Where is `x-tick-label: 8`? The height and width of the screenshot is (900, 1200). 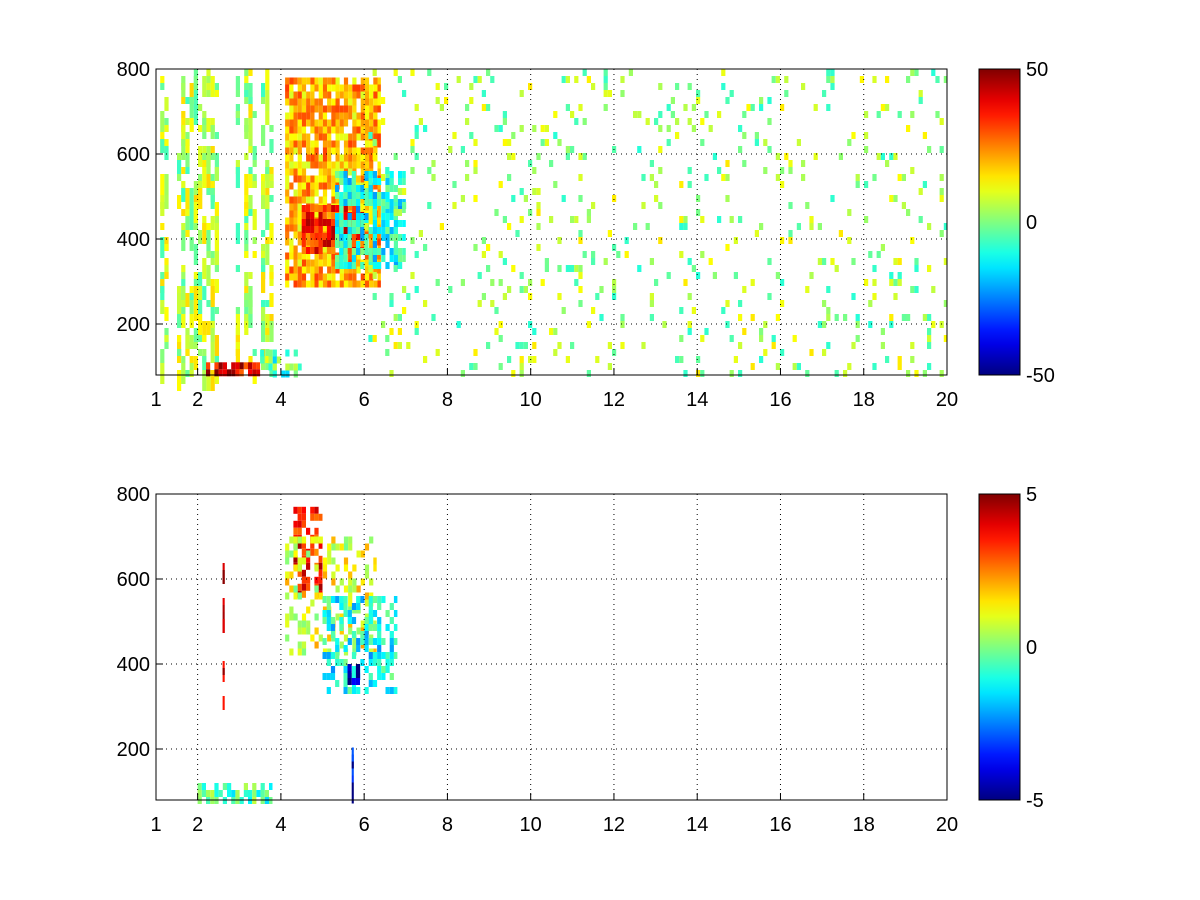
x-tick-label: 8 is located at coordinates (447, 825).